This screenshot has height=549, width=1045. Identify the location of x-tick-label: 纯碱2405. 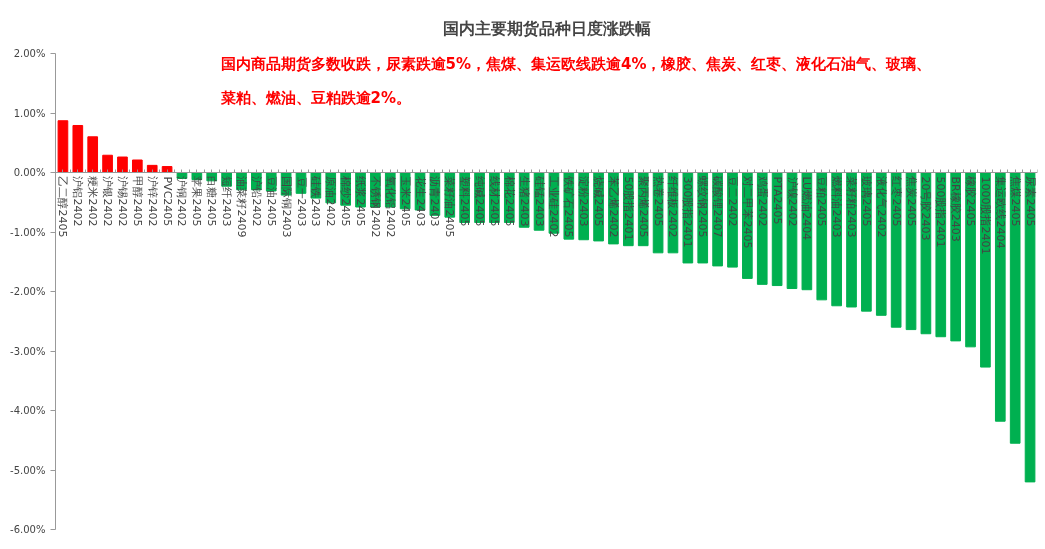
(480, 201).